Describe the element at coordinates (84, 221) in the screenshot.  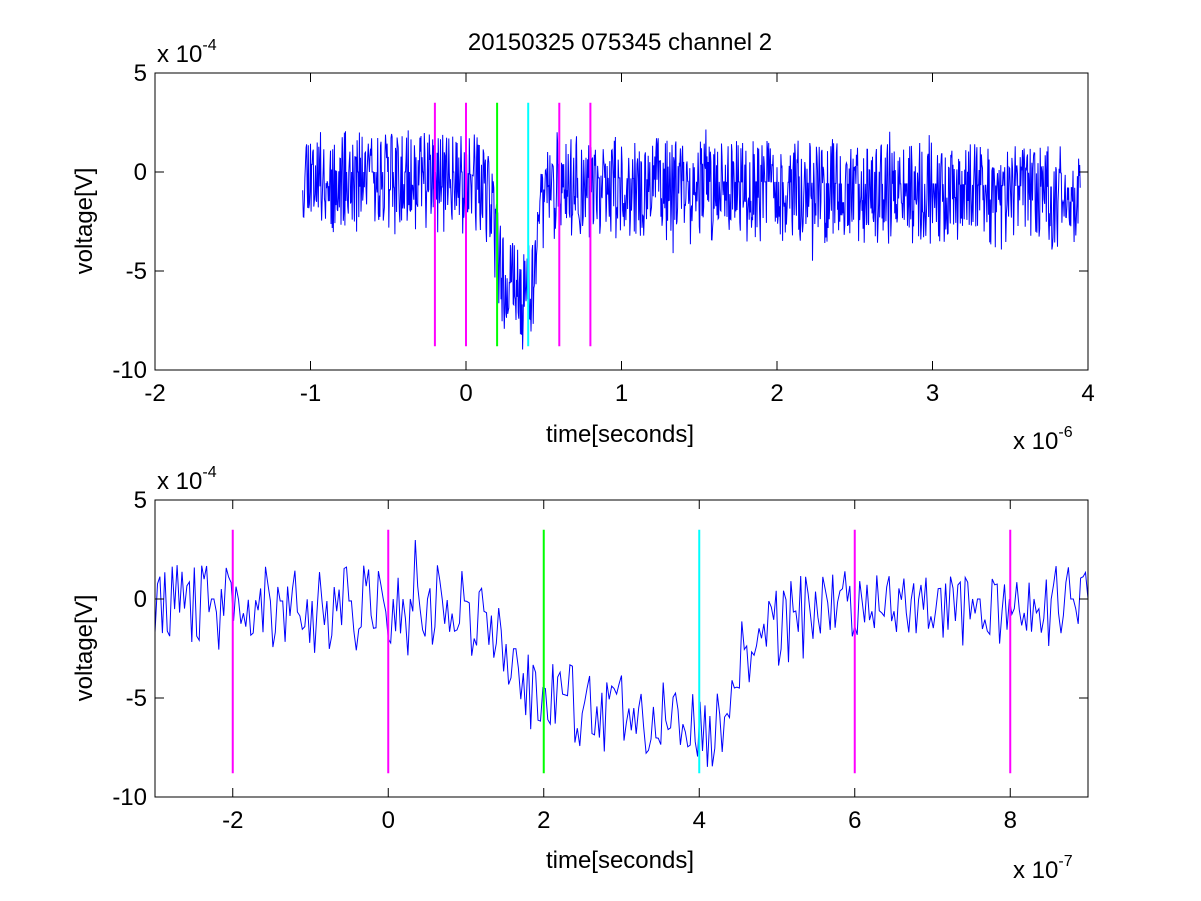
I see `top-y-axis-label: voltage[V]` at that location.